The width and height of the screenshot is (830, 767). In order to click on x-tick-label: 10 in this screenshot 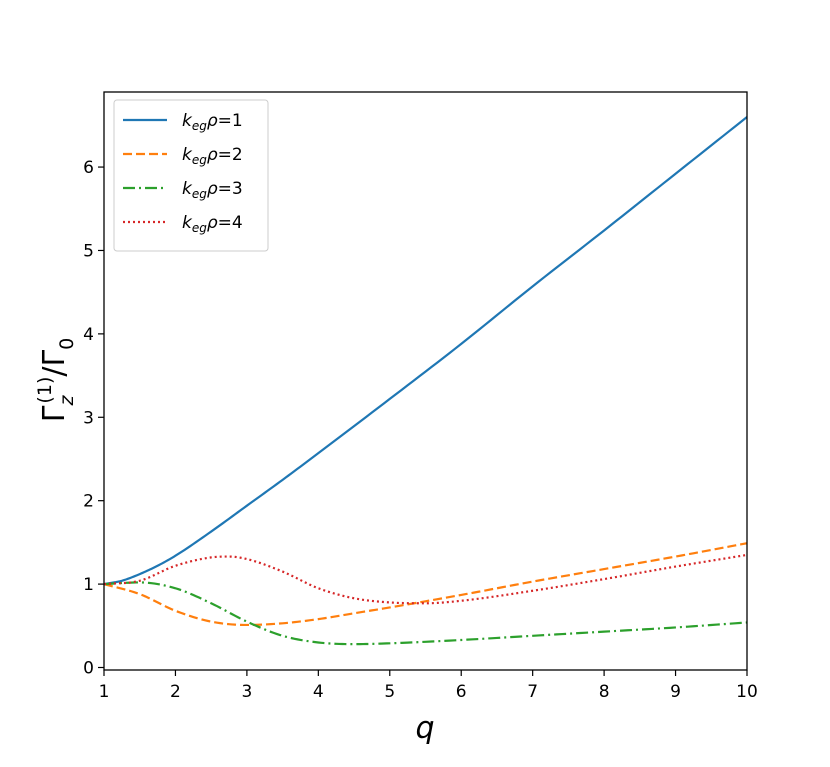, I will do `click(747, 692)`.